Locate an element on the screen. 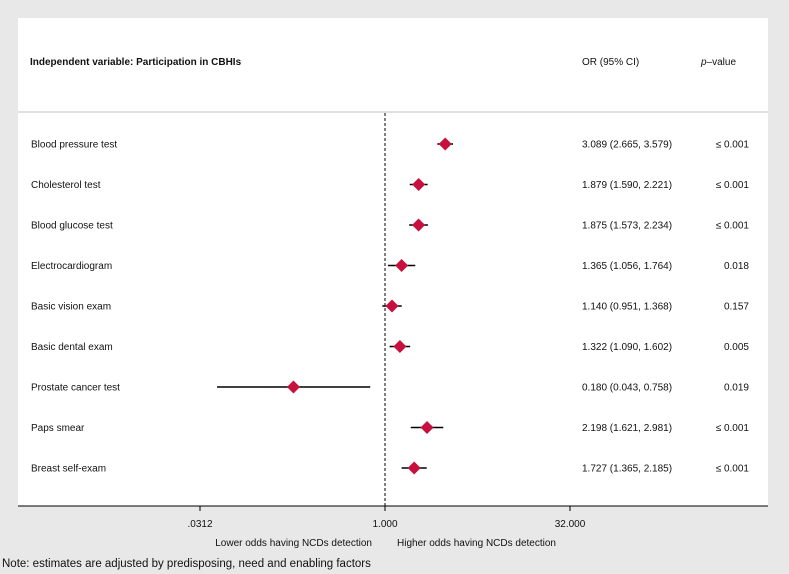  p-value: 0.005 is located at coordinates (736, 347).